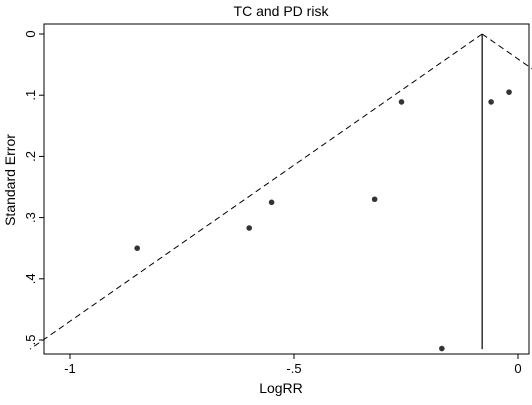 This screenshot has height=405, width=532. Describe the element at coordinates (281, 388) in the screenshot. I see `x-axis-title: LogRR` at that location.